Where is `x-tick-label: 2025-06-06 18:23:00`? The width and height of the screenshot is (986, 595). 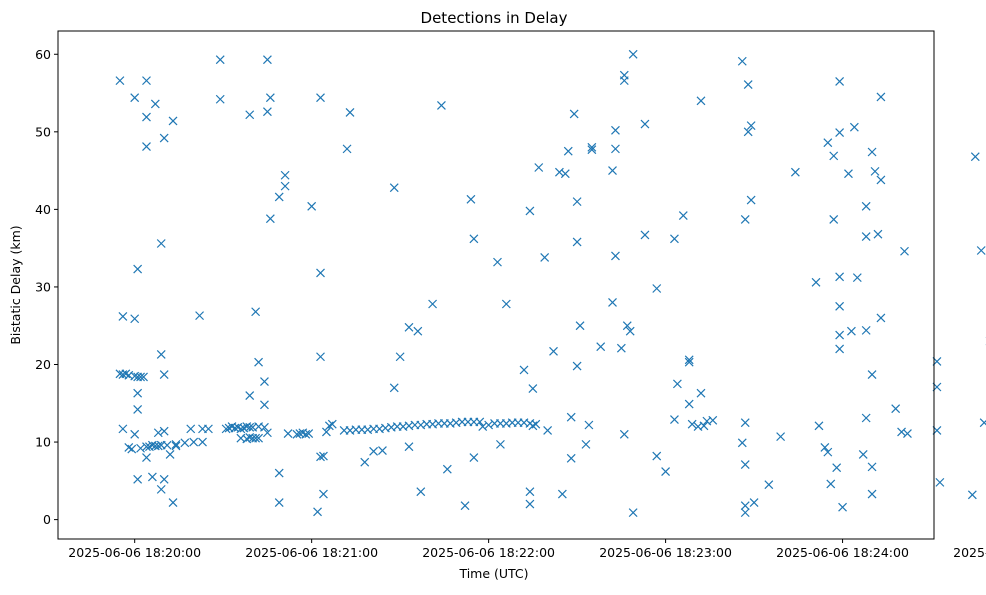
x-tick-label: 2025-06-06 18:23:00 is located at coordinates (665, 552).